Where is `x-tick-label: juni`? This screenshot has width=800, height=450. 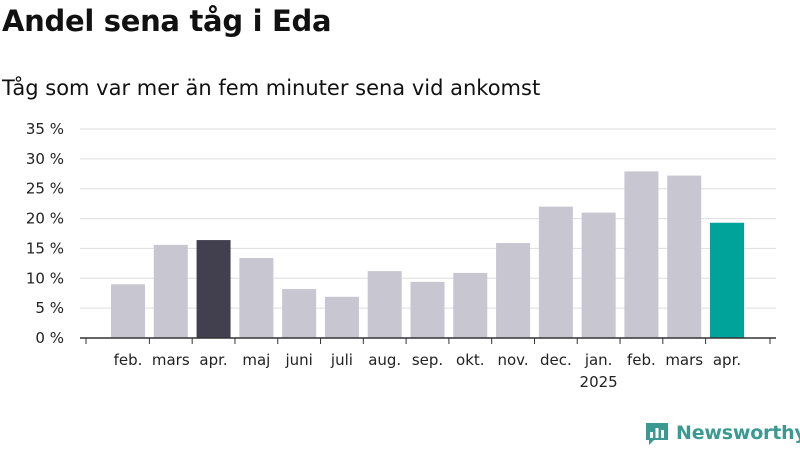
x-tick-label: juni is located at coordinates (298, 360).